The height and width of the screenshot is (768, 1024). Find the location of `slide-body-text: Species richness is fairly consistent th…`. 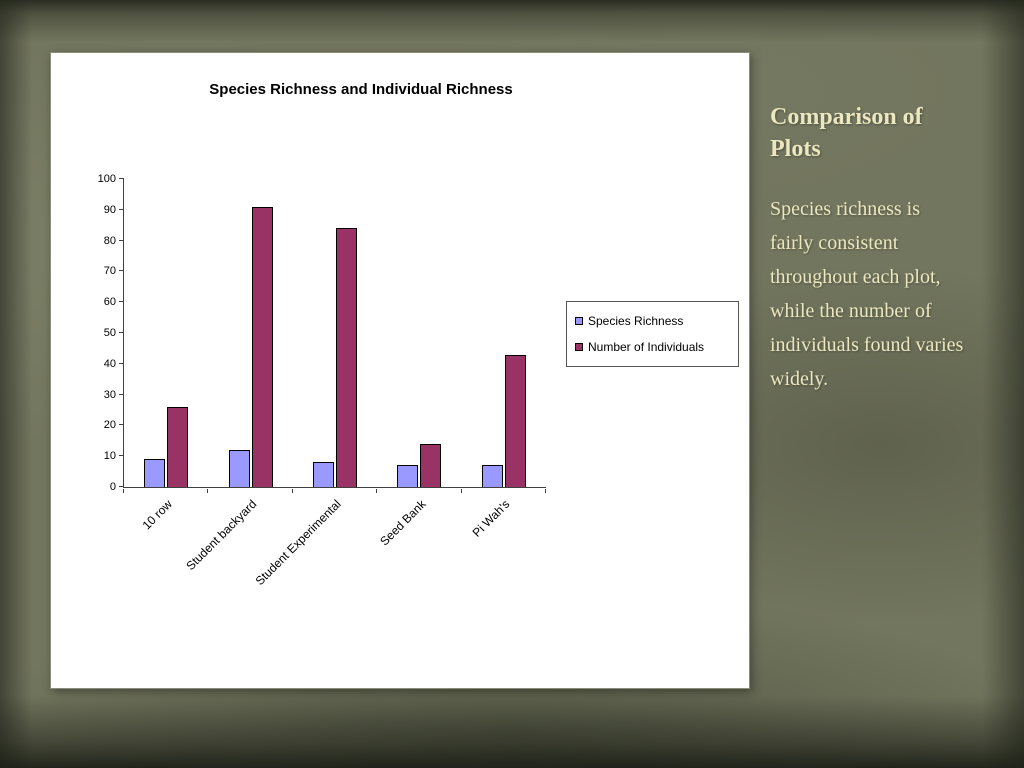

slide-body-text: Species richness is fairly consistent th… is located at coordinates (867, 293).